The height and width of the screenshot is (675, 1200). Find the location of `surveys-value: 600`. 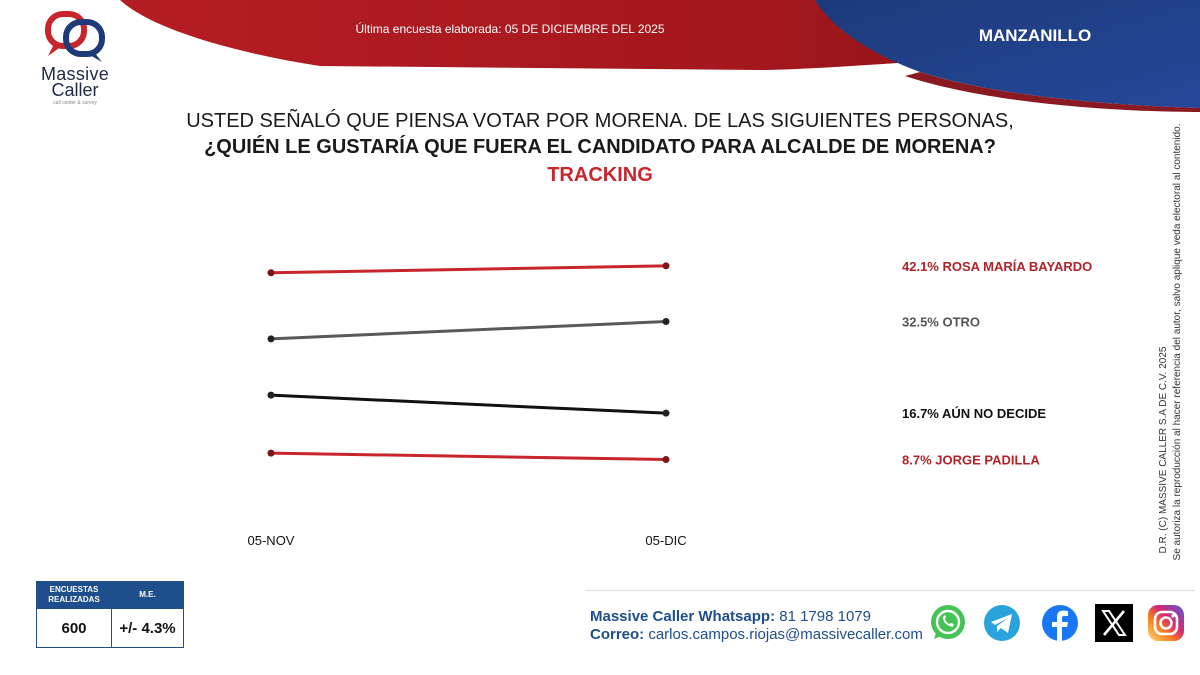

surveys-value: 600 is located at coordinates (74, 628).